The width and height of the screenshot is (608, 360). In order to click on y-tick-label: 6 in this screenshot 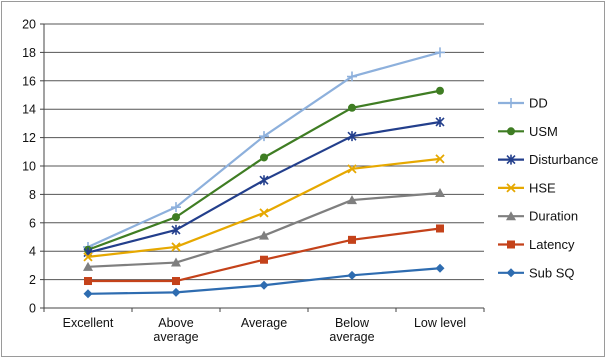, I will do `click(32, 223)`.